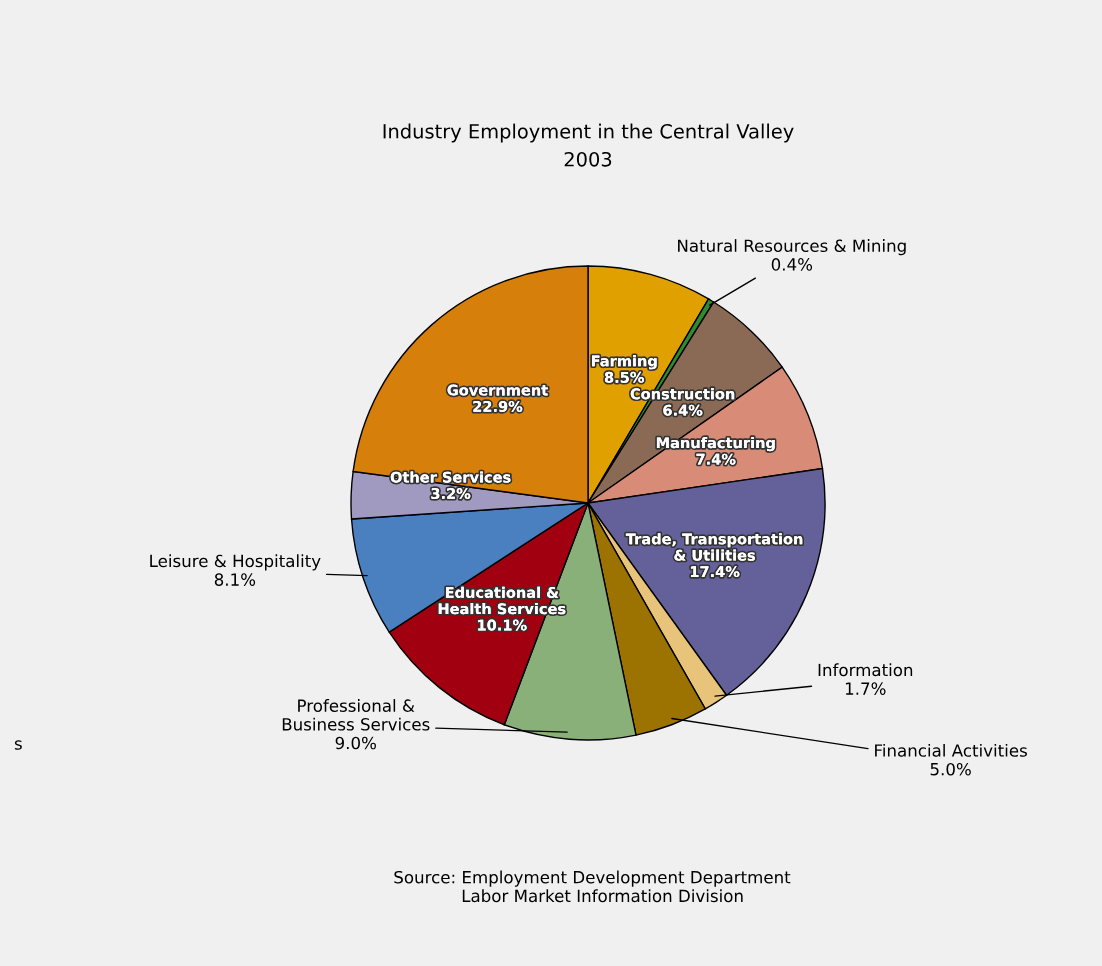 The height and width of the screenshot is (966, 1102). What do you see at coordinates (683, 410) in the screenshot?
I see `data-label: 6.4%` at bounding box center [683, 410].